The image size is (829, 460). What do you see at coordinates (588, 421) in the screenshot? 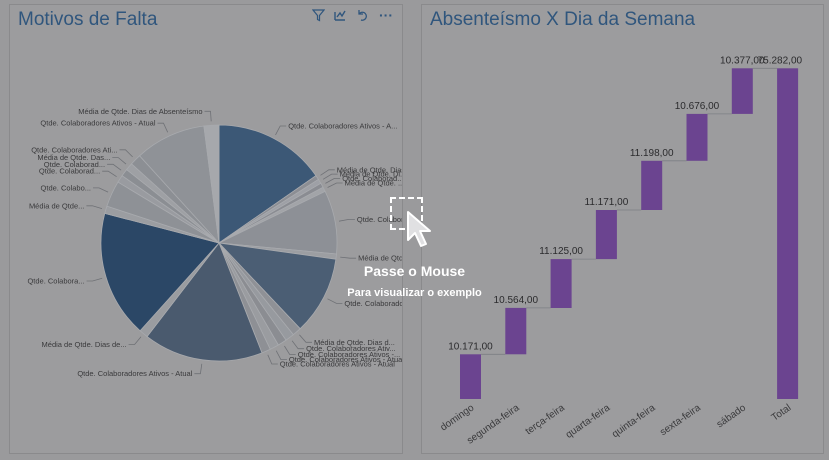
I see `waterfall-category-label: quarta-feira` at bounding box center [588, 421].